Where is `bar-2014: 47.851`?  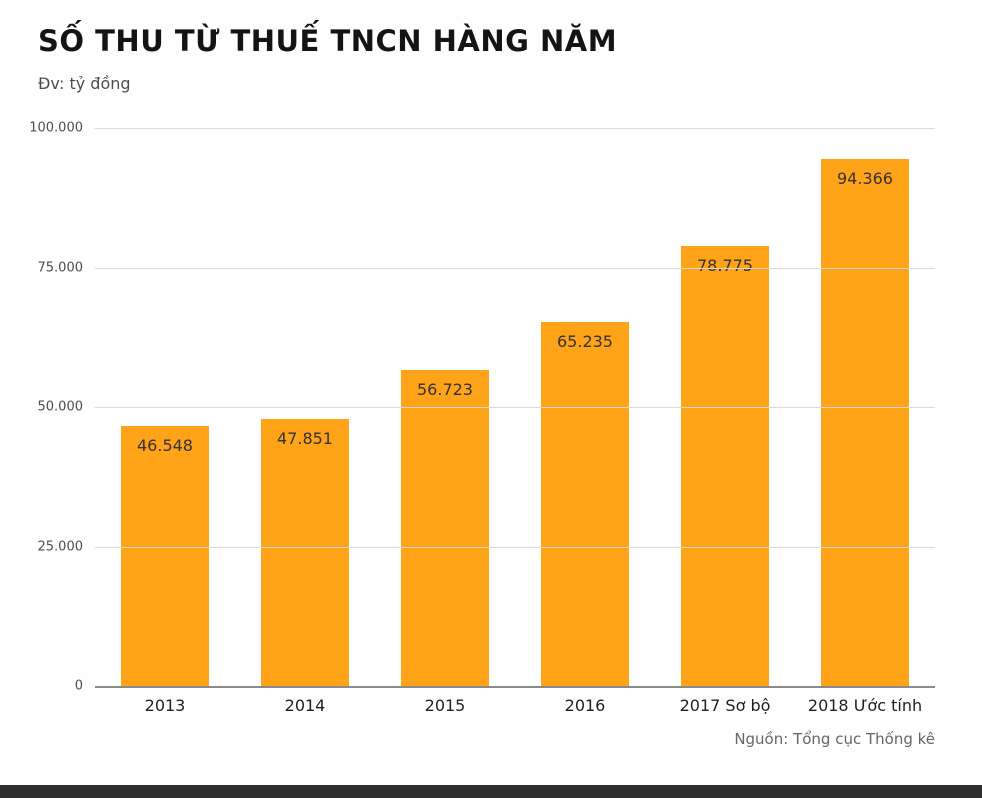 bar-2014: 47.851 is located at coordinates (305, 552).